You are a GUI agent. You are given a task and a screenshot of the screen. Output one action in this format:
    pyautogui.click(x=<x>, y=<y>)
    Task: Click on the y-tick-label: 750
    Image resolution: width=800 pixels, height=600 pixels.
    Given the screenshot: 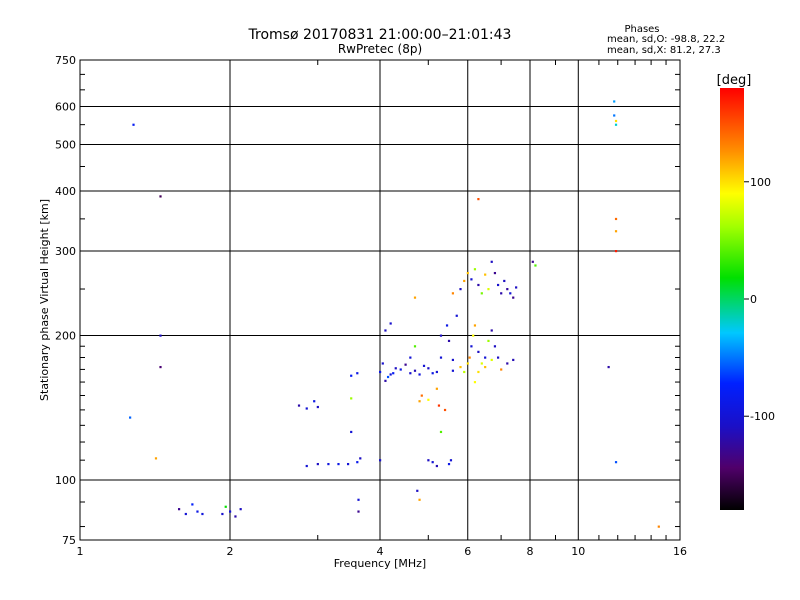 What is the action you would take?
    pyautogui.click(x=65, y=60)
    